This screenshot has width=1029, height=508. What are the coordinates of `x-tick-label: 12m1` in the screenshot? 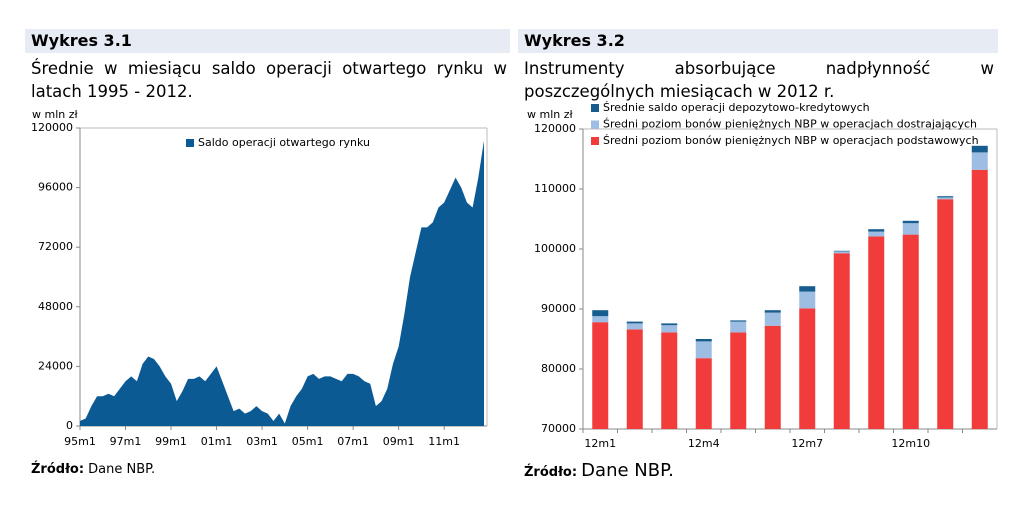 It's located at (600, 443).